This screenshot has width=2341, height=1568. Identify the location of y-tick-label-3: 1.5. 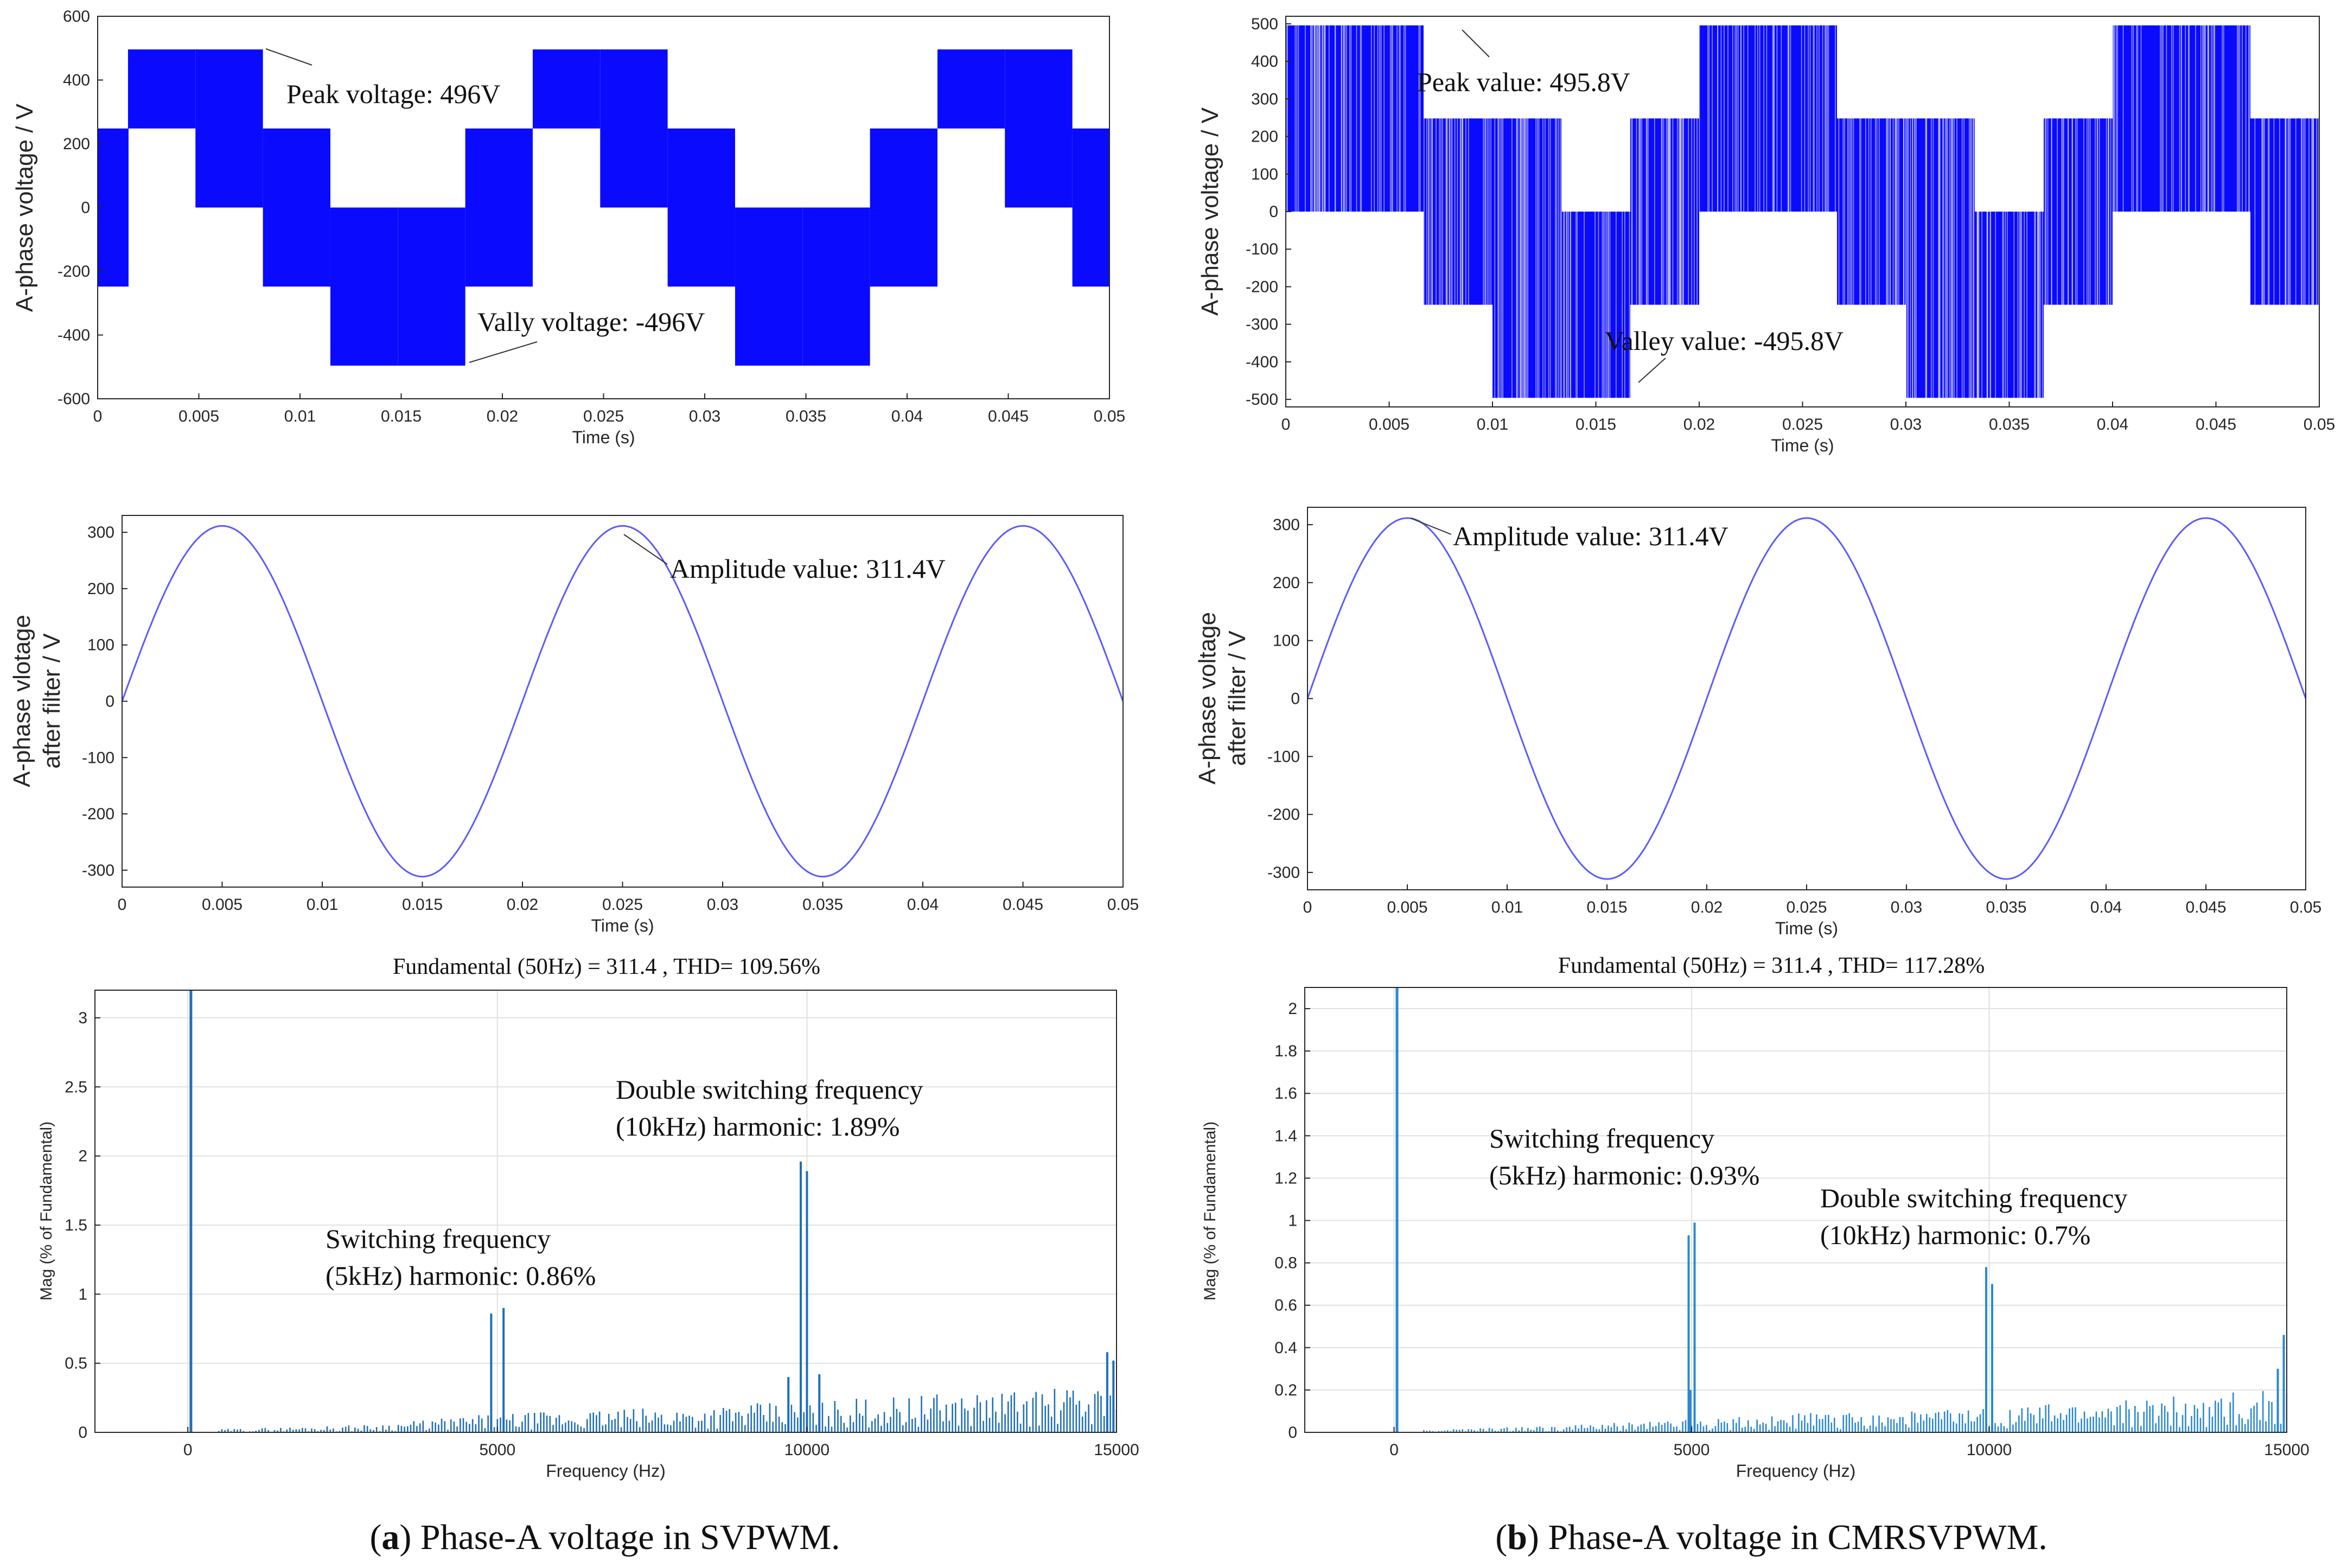
(76, 1225).